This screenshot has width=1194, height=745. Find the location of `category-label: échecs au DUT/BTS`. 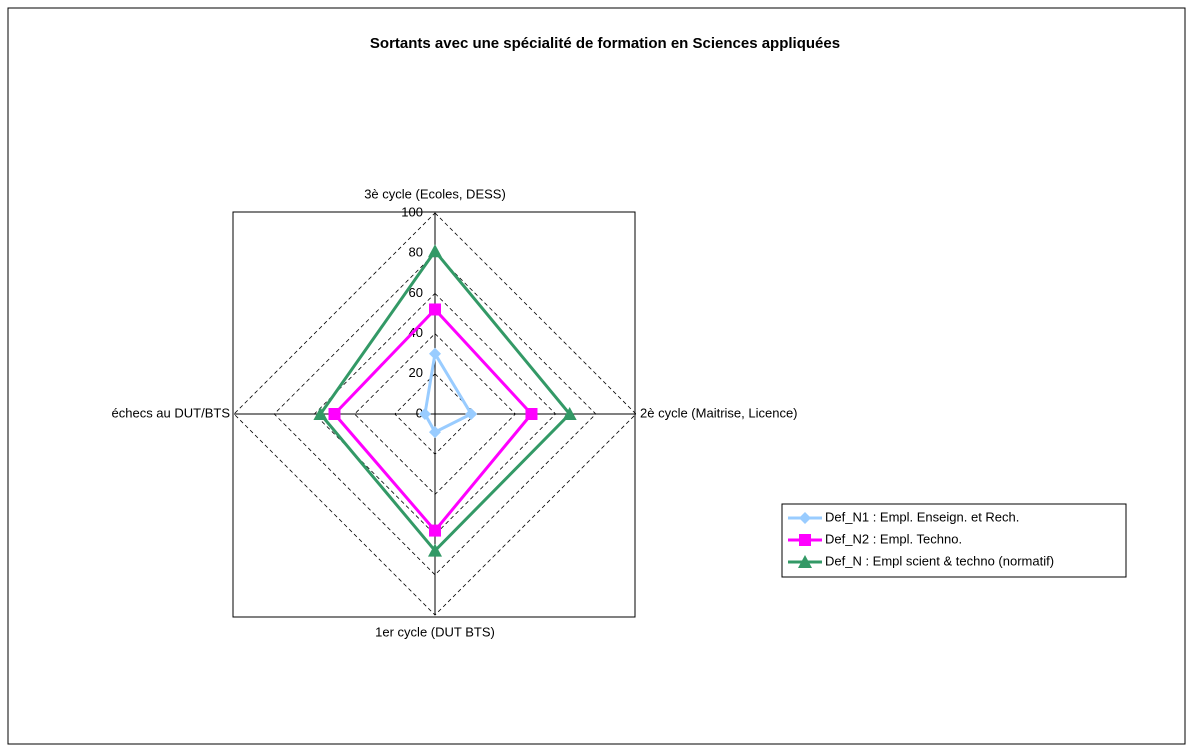

category-label: échecs au DUT/BTS is located at coordinates (171, 412).